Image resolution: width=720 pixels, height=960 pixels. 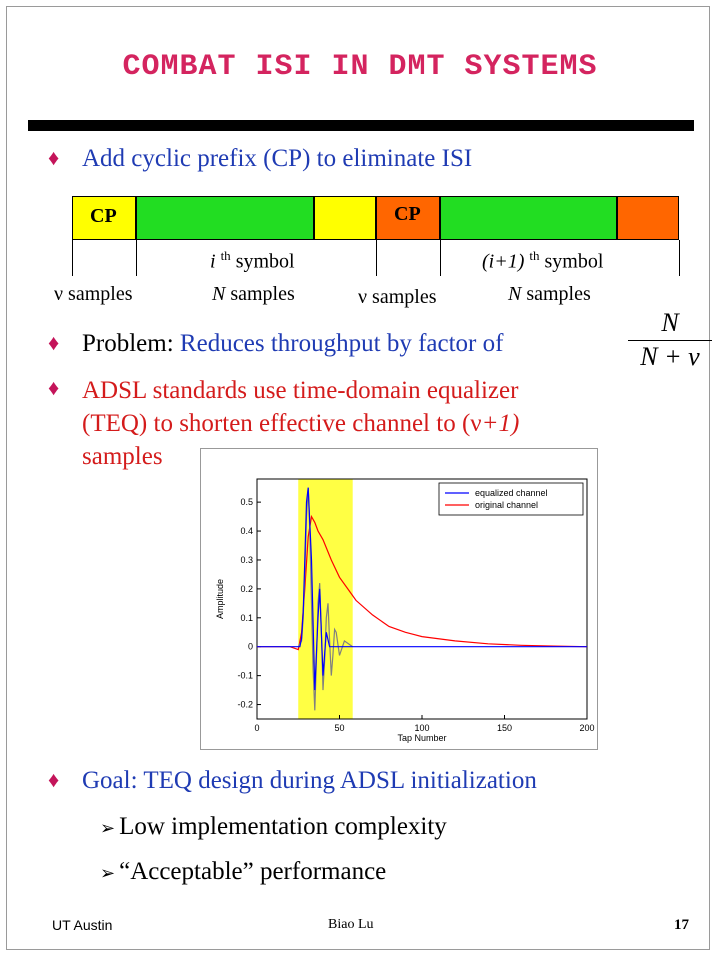 I want to click on y-tick-label: 0.5, so click(x=246, y=502).